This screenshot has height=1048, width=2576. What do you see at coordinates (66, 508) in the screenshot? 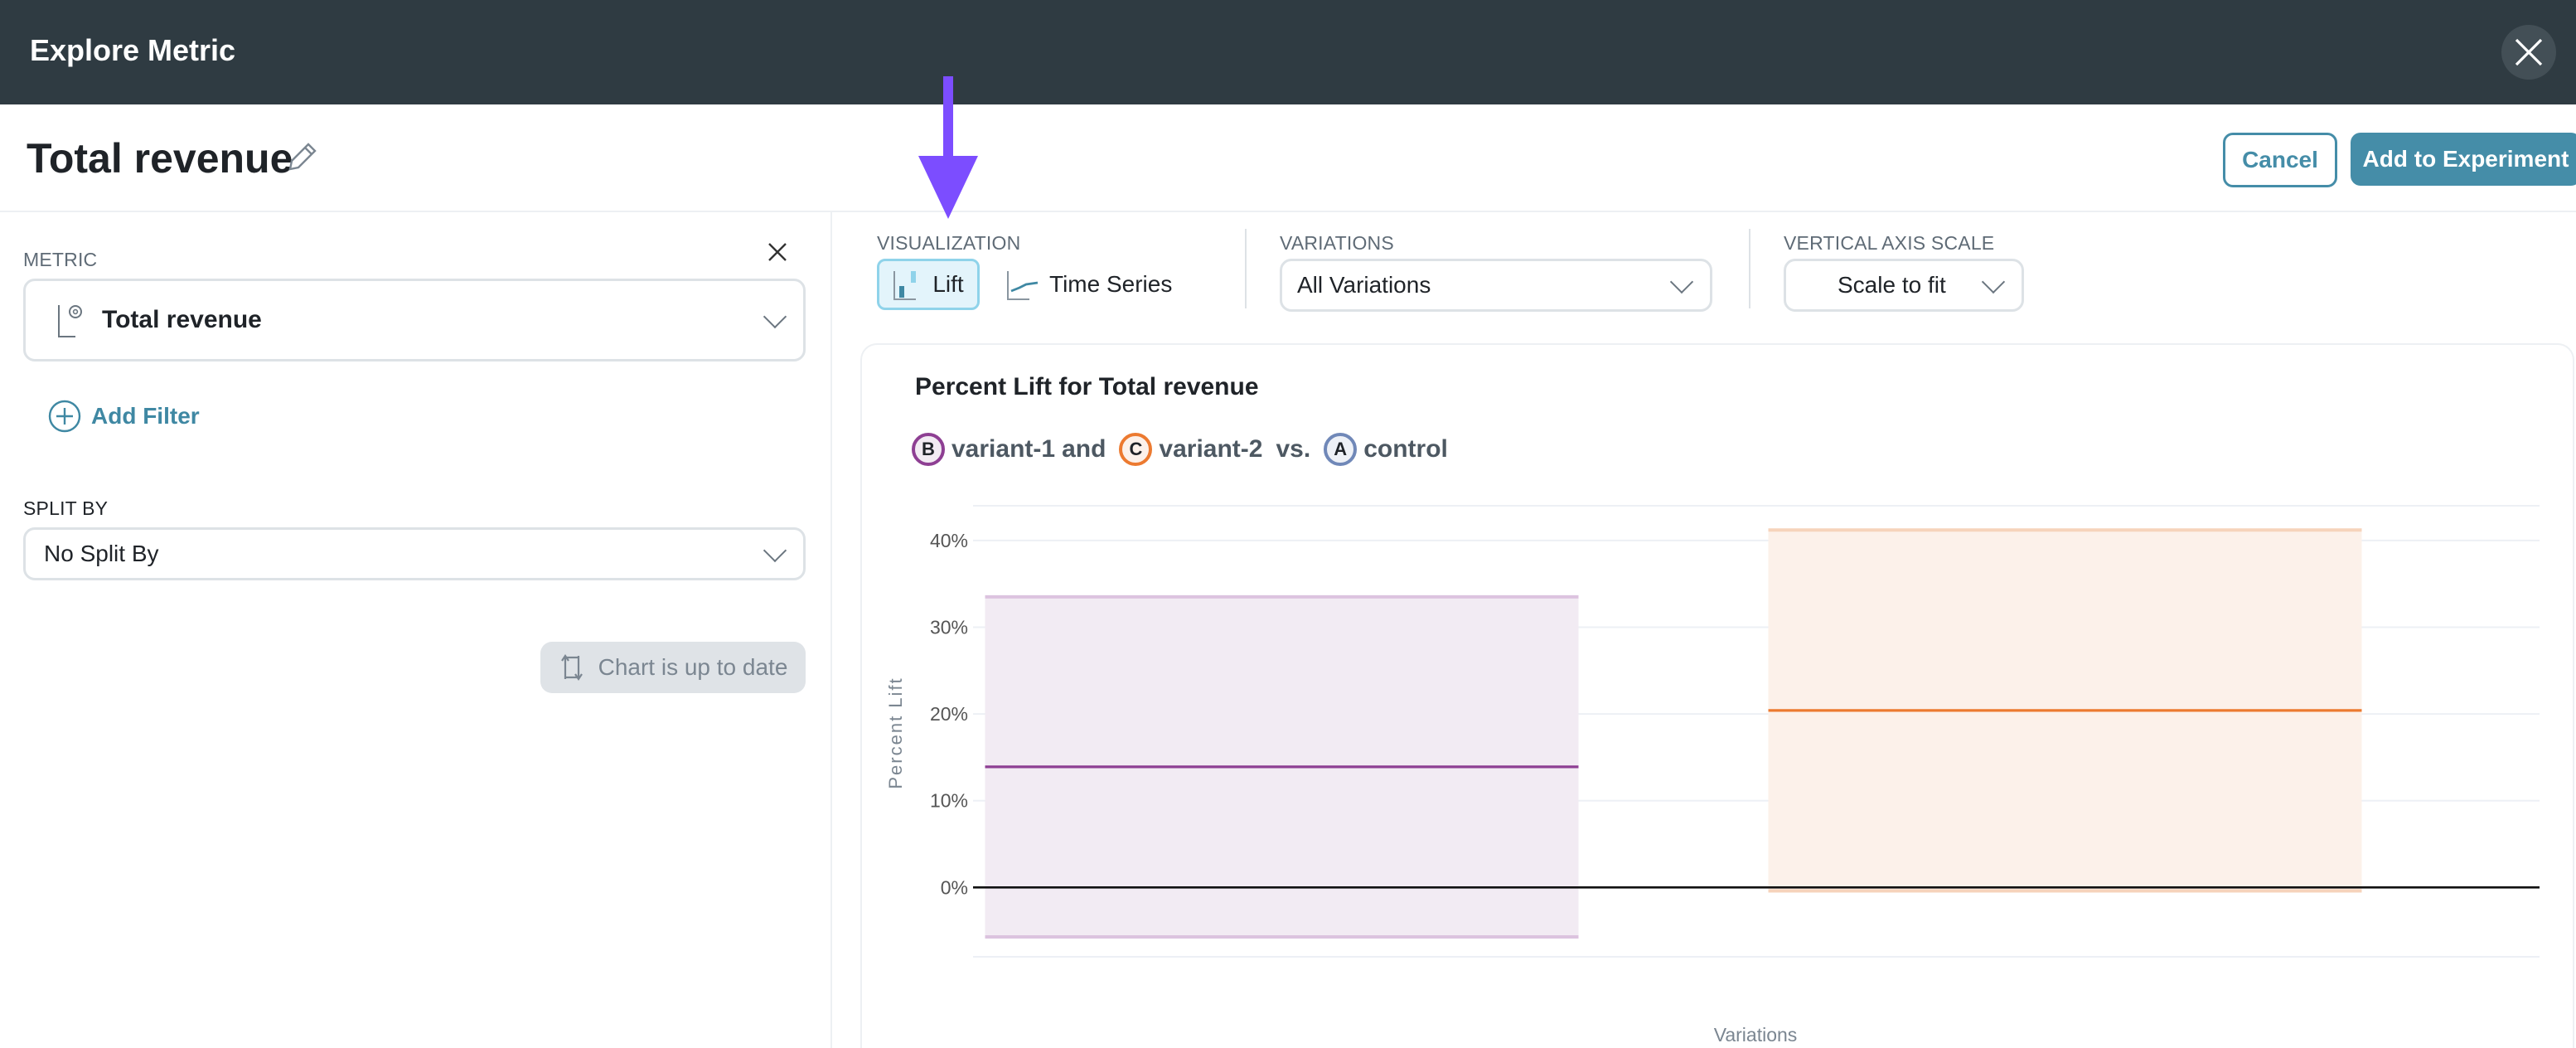
I see `split-by-label: SPLIT BY` at bounding box center [66, 508].